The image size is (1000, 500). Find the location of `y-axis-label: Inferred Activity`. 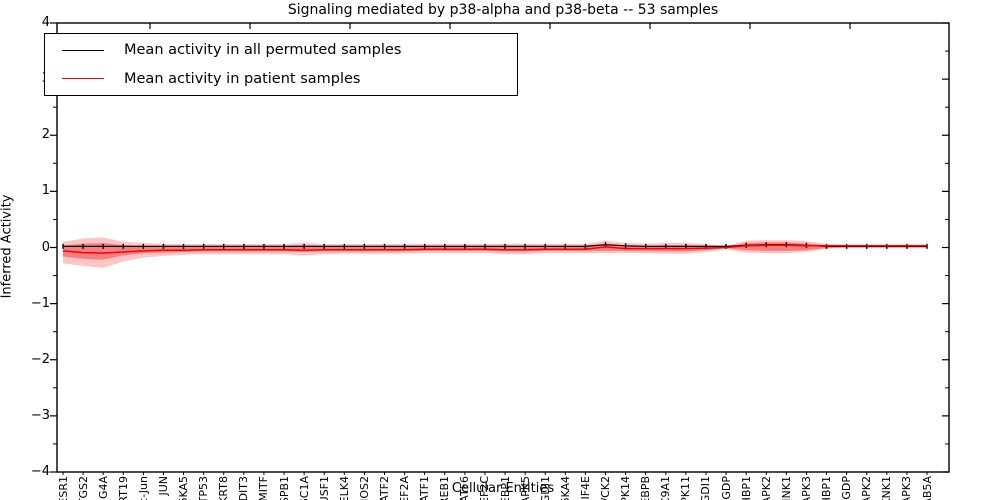

y-axis-label: Inferred Activity is located at coordinates (7, 246).